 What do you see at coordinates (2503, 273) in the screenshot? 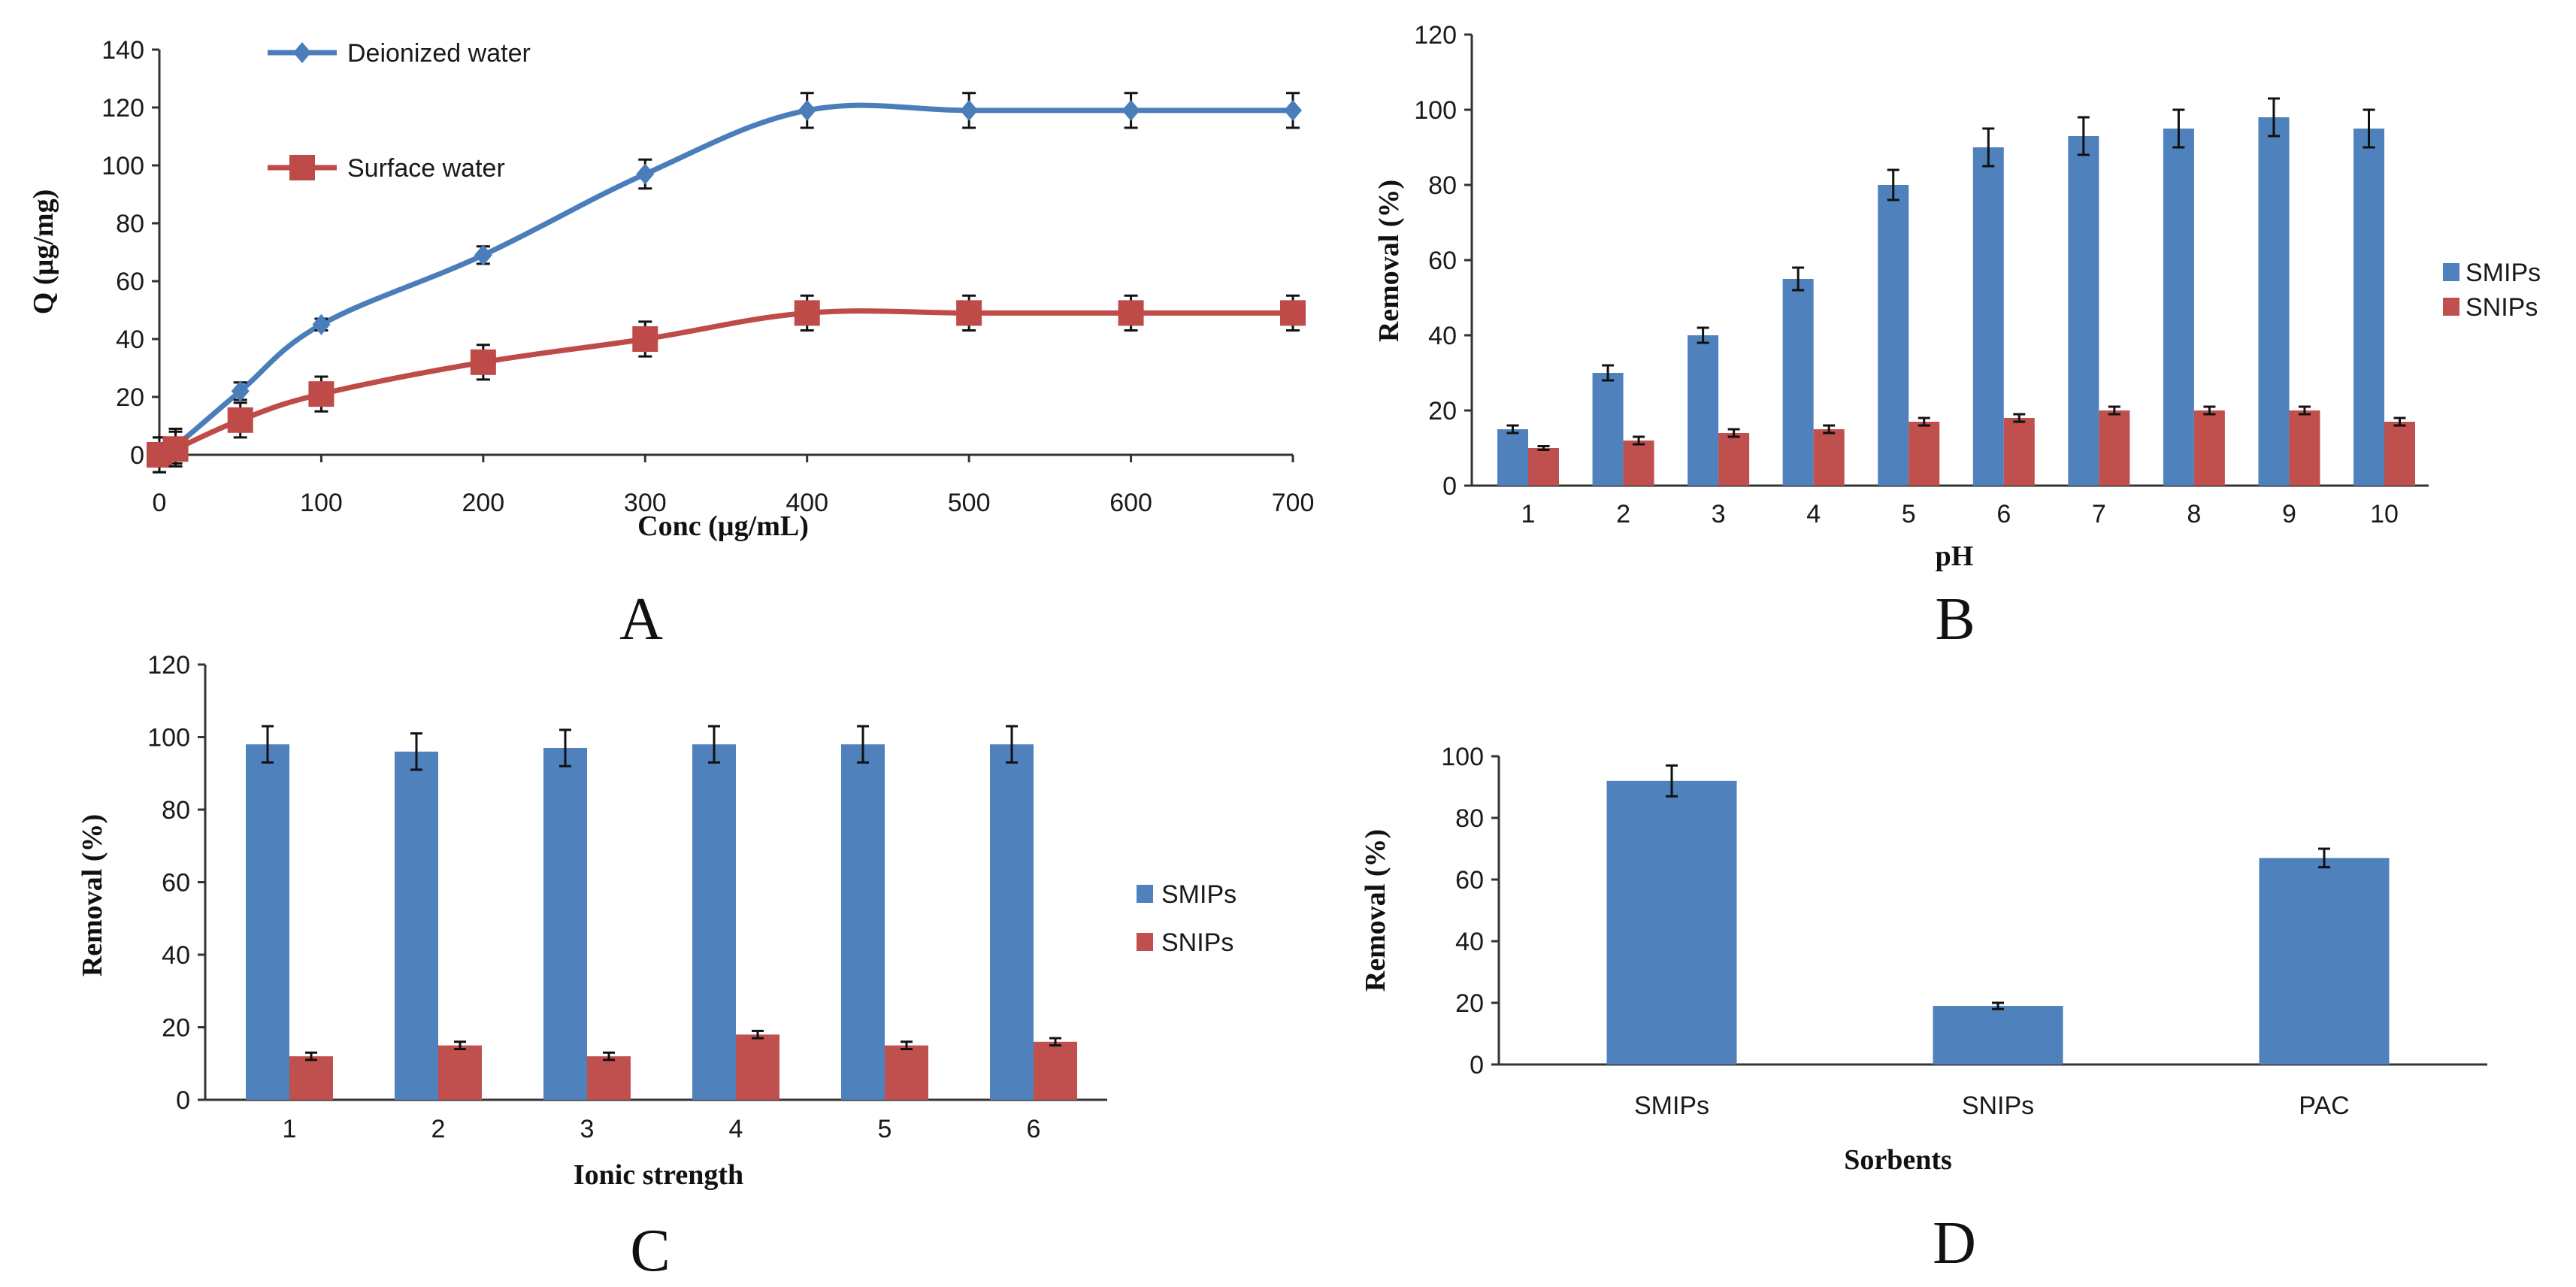
I see `legend-label: SMIPs` at bounding box center [2503, 273].